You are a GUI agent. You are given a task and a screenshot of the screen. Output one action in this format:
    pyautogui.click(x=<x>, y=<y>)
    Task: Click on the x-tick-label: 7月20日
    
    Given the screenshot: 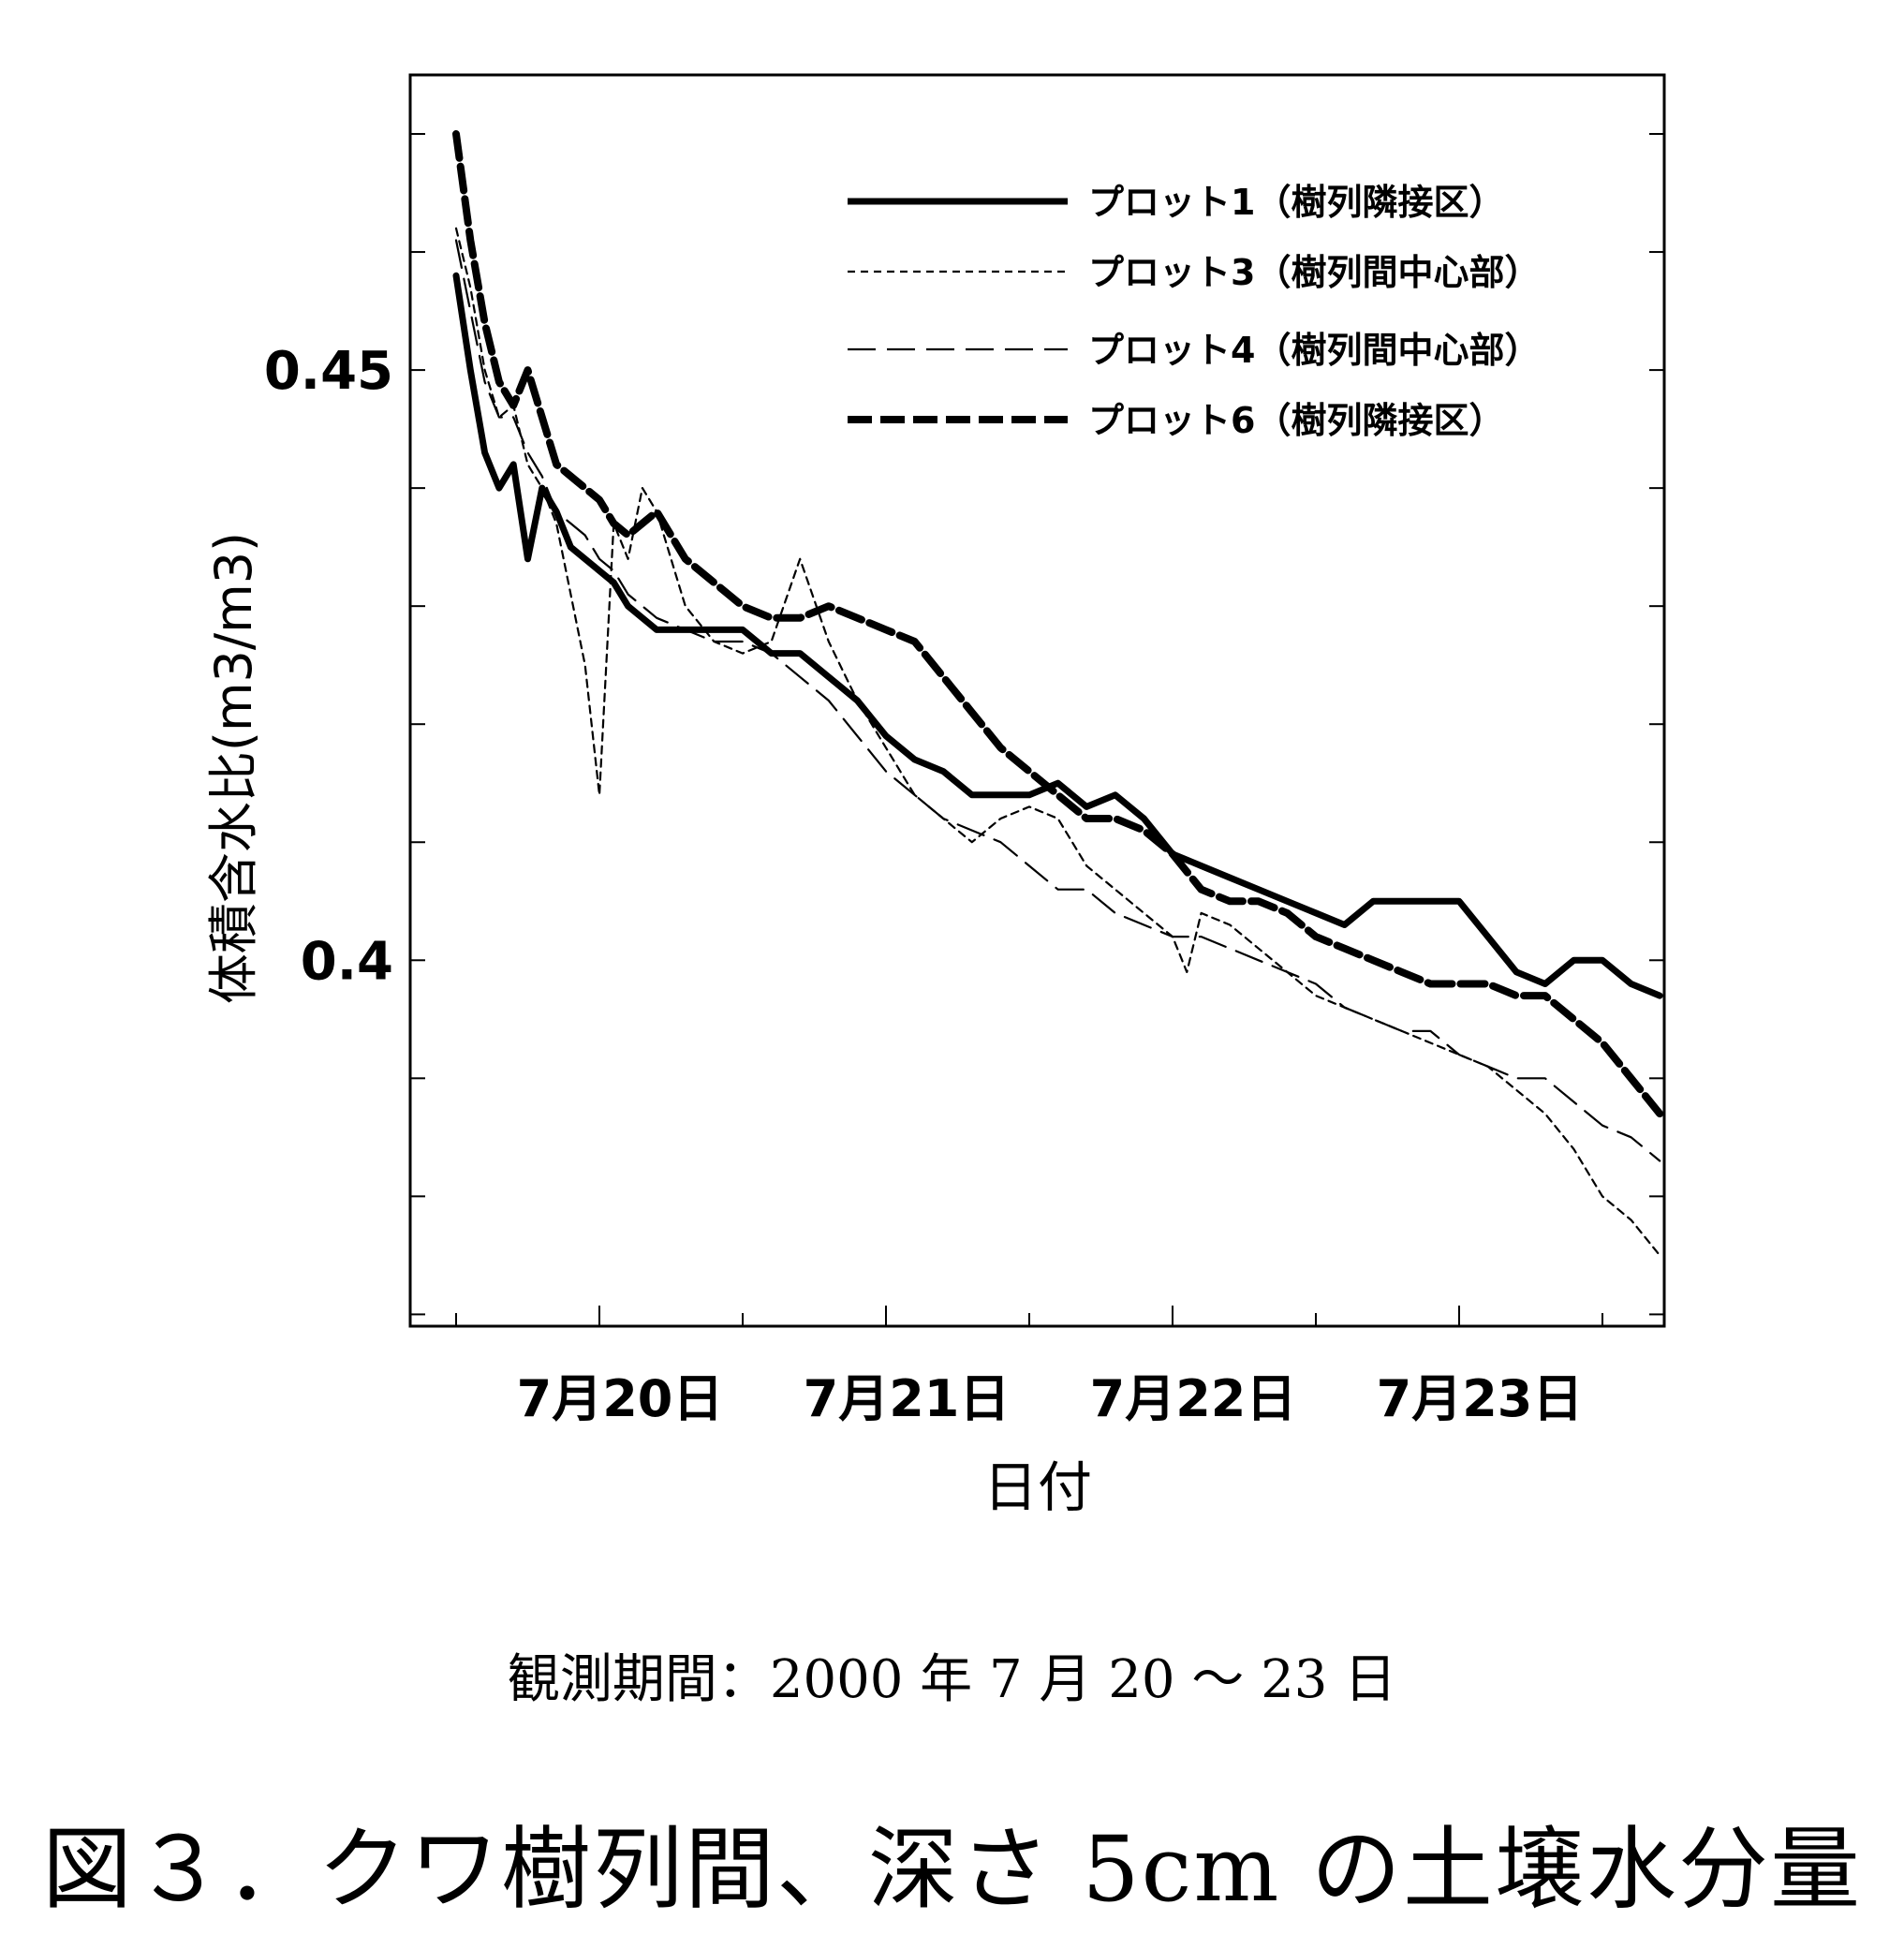 What is the action you would take?
    pyautogui.click(x=620, y=1398)
    